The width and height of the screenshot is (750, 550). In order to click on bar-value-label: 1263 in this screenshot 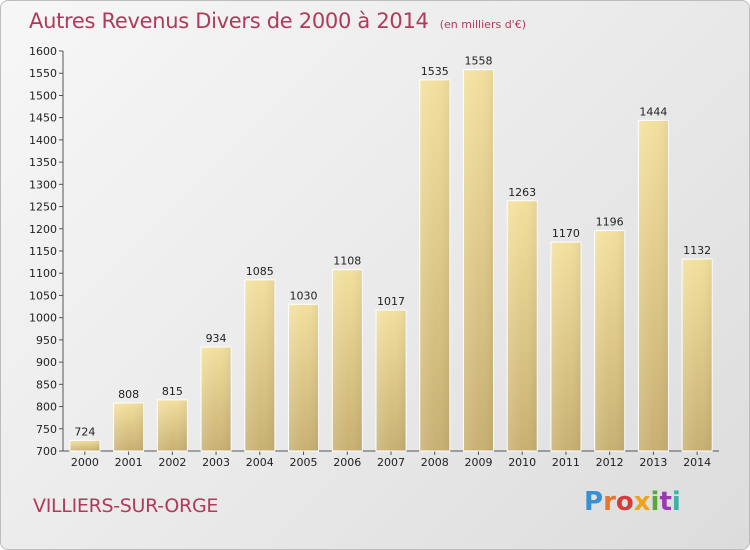, I will do `click(522, 192)`.